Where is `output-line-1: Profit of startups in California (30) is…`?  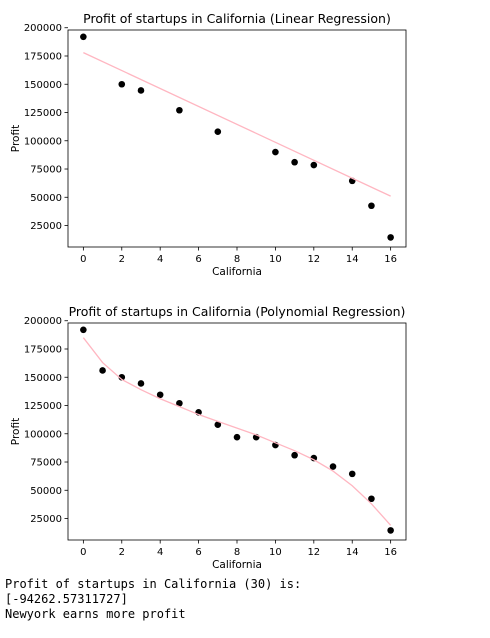
output-line-1: Profit of startups in California (30) is… is located at coordinates (153, 584).